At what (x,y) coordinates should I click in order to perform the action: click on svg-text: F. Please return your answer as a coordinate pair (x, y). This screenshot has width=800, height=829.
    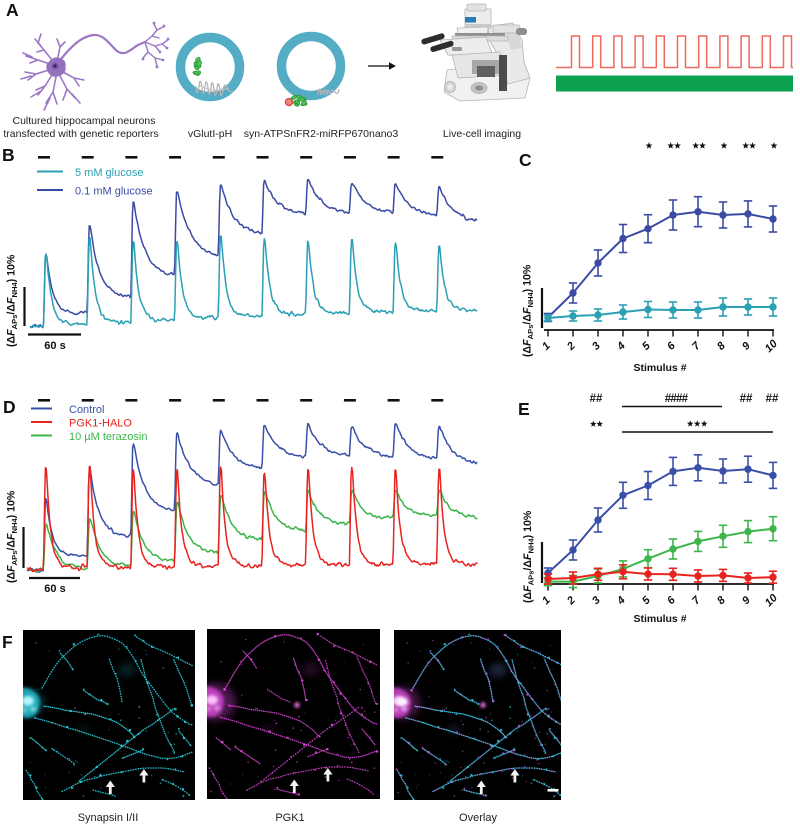
    Looking at the image, I should click on (7, 642).